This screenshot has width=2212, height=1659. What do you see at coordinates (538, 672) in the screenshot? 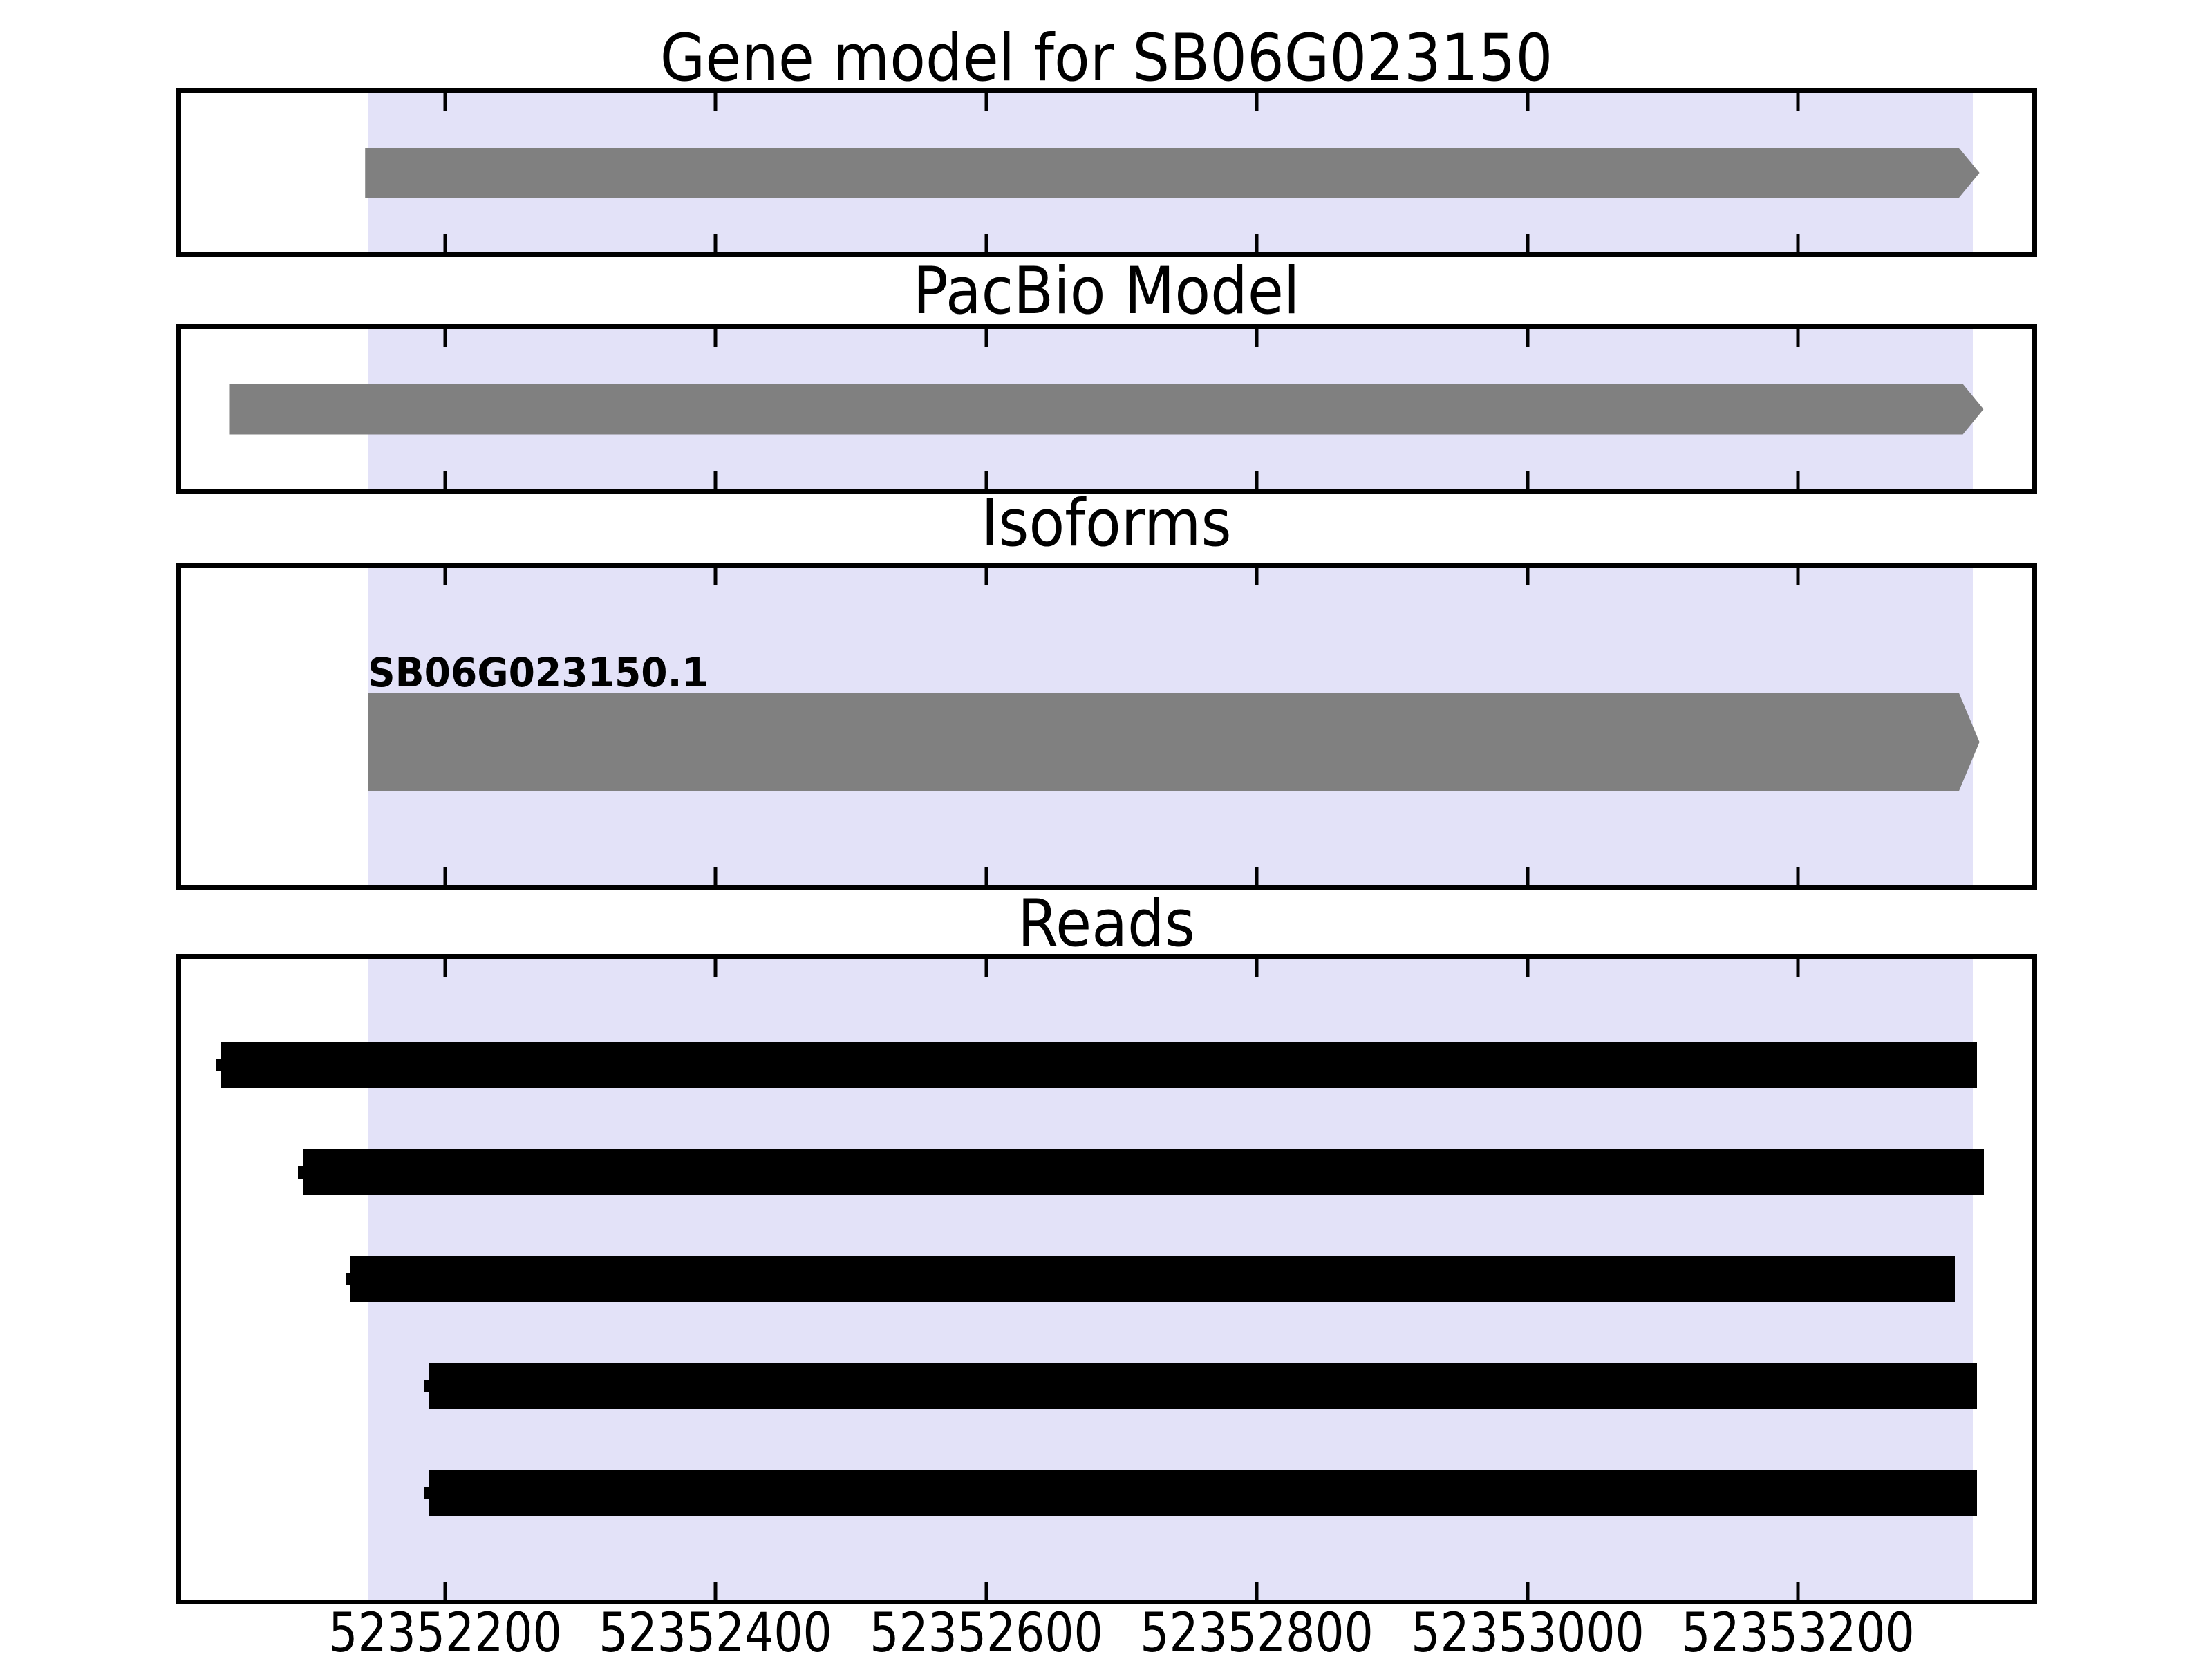
I see `isoform-label: SB06G023150.1` at bounding box center [538, 672].